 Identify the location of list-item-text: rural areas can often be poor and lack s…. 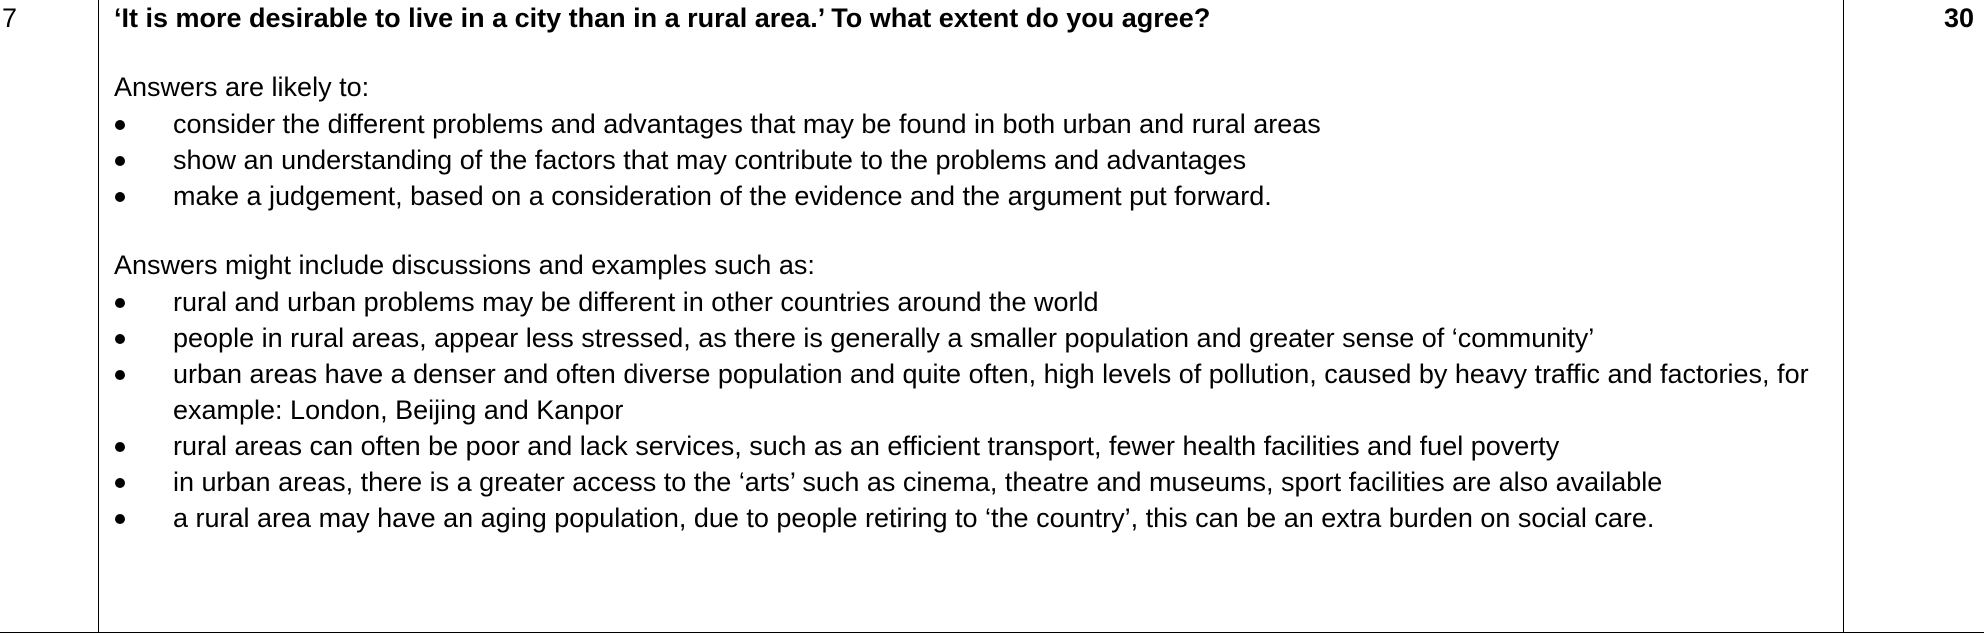
(866, 446).